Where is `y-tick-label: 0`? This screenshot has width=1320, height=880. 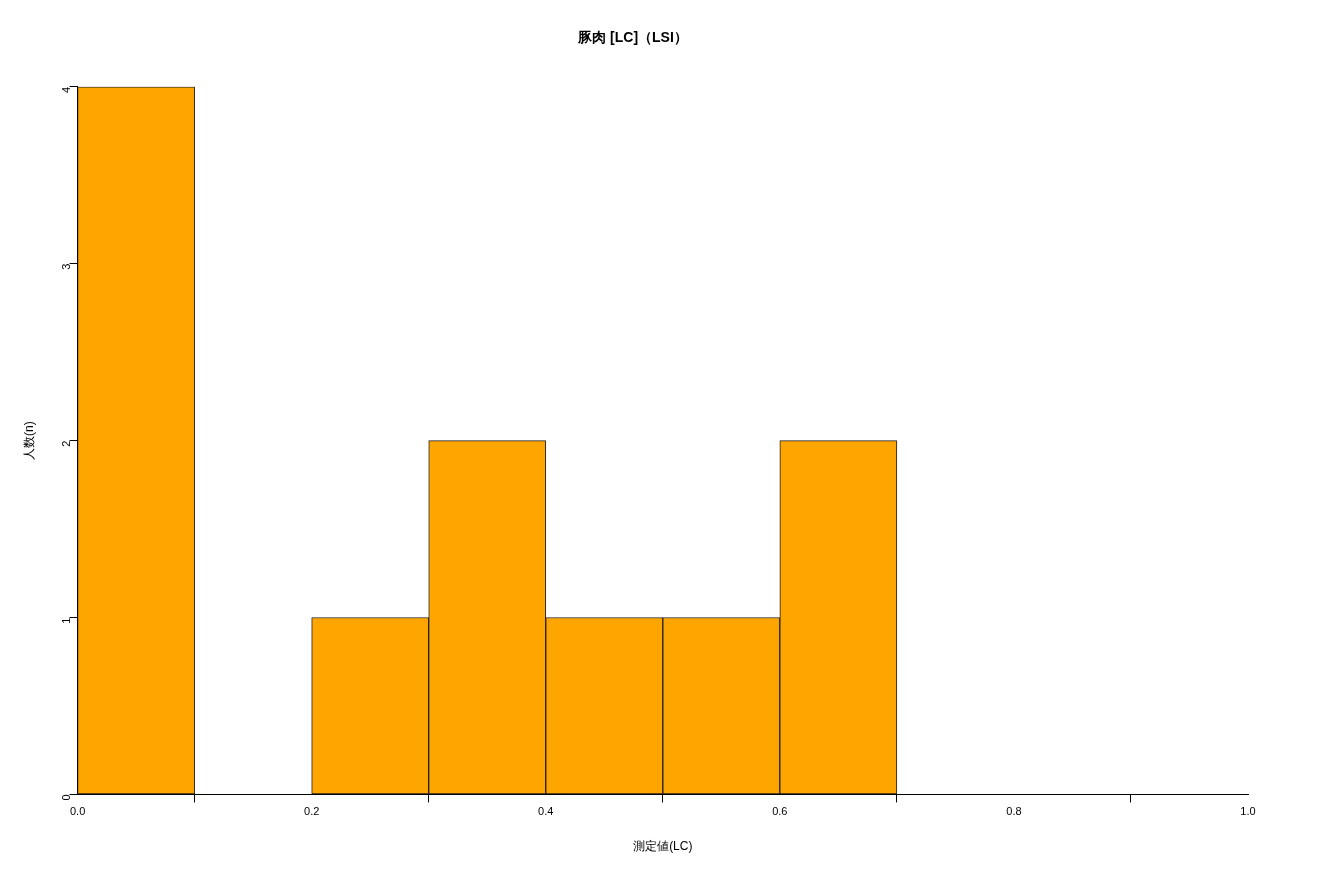 y-tick-label: 0 is located at coordinates (65, 797).